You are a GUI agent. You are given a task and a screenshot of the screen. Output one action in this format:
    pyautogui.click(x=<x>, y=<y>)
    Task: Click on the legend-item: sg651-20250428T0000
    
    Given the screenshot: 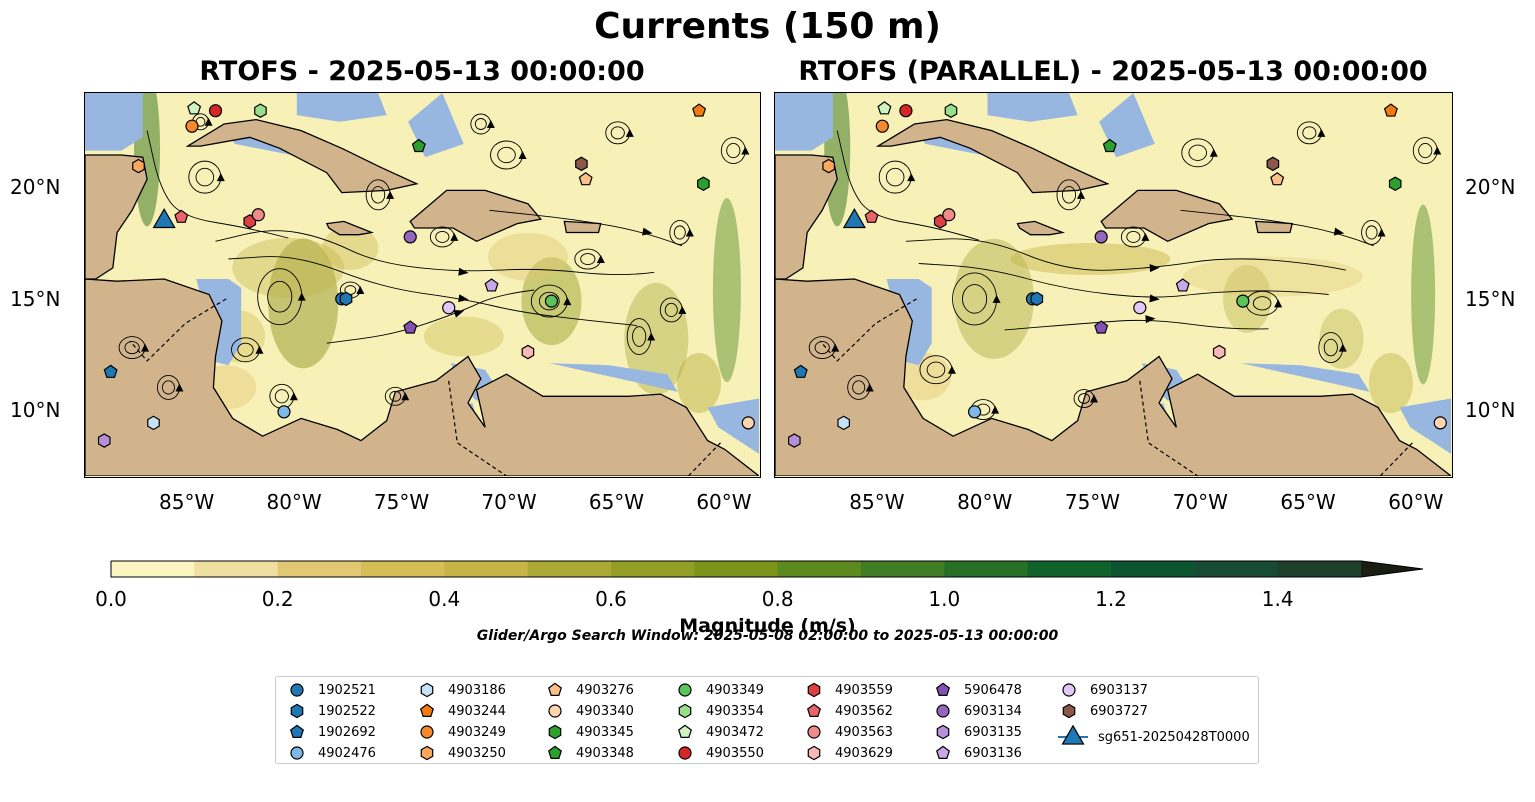 What is the action you would take?
    pyautogui.click(x=1154, y=737)
    